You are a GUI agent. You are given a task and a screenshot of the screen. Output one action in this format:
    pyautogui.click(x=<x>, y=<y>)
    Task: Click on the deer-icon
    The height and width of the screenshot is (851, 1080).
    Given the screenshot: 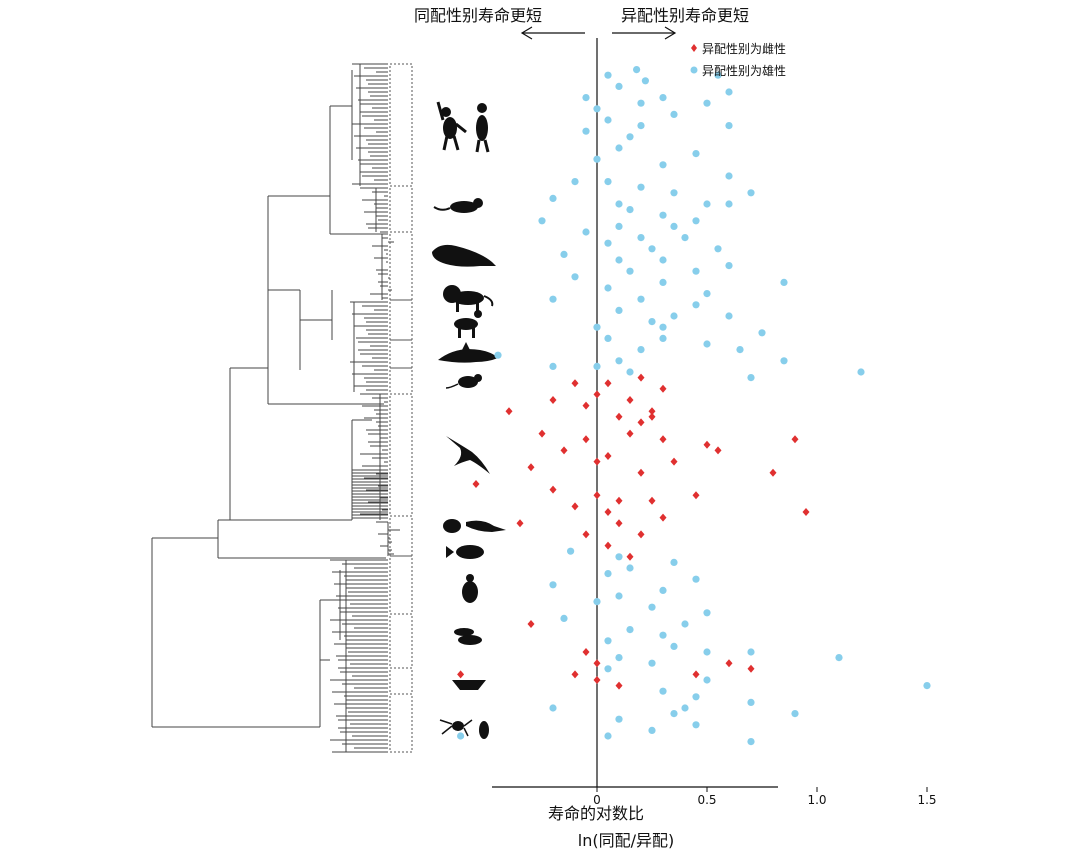 What is the action you would take?
    pyautogui.click(x=468, y=324)
    